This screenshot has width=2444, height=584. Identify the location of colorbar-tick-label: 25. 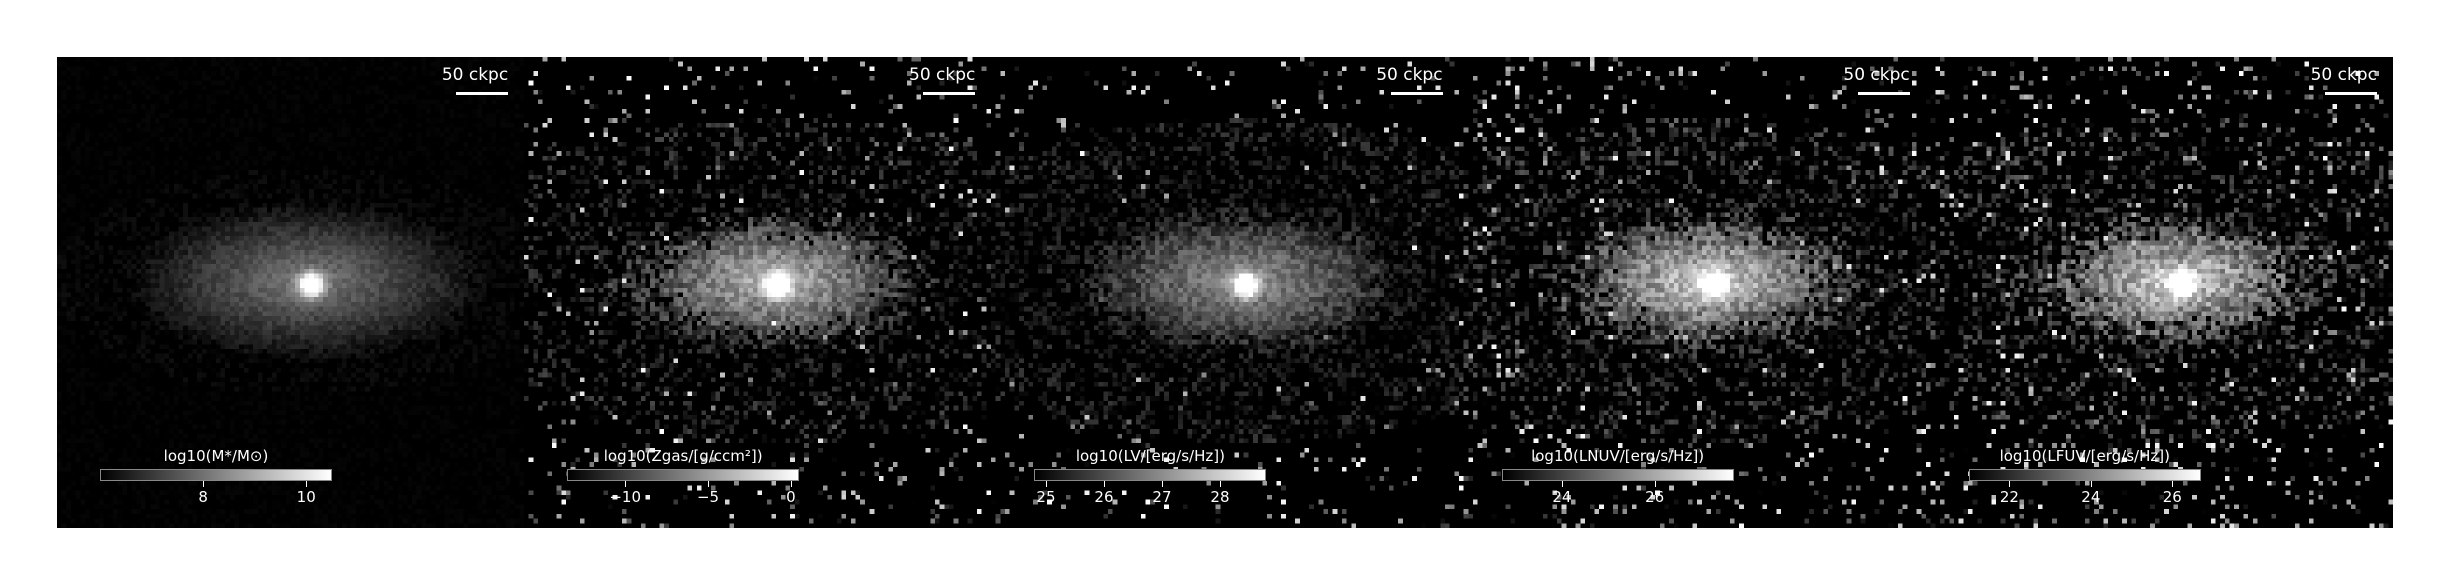
(1046, 497).